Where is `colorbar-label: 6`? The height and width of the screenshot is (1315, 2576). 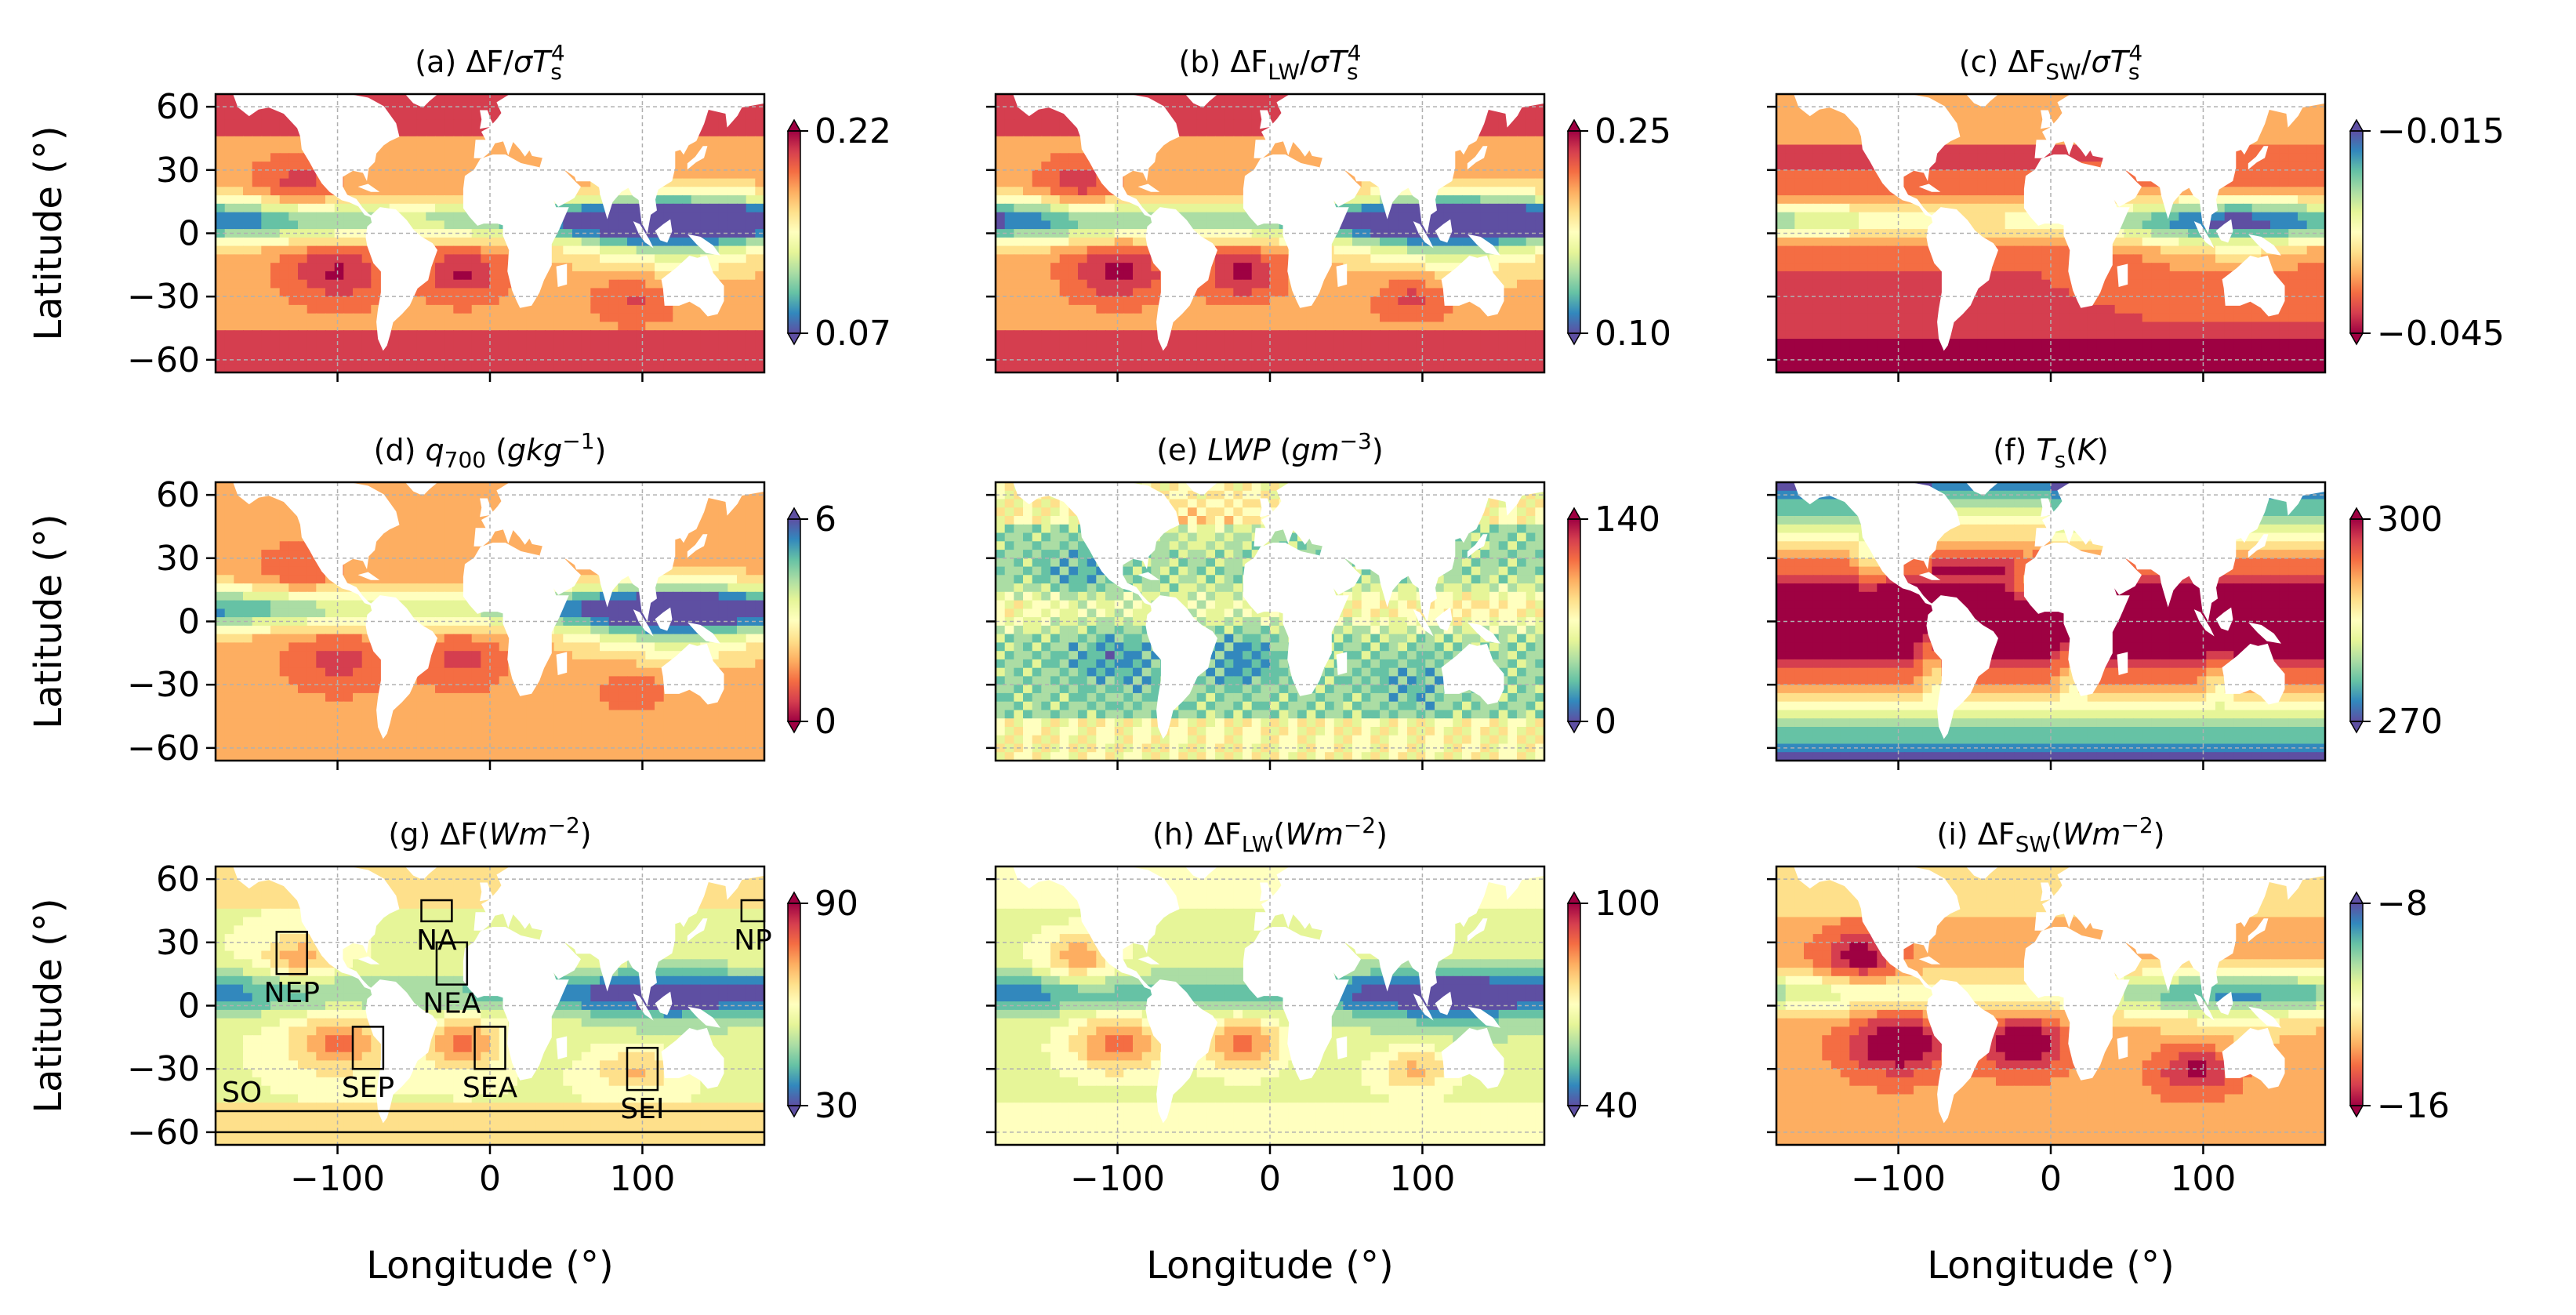 colorbar-label: 6 is located at coordinates (826, 519).